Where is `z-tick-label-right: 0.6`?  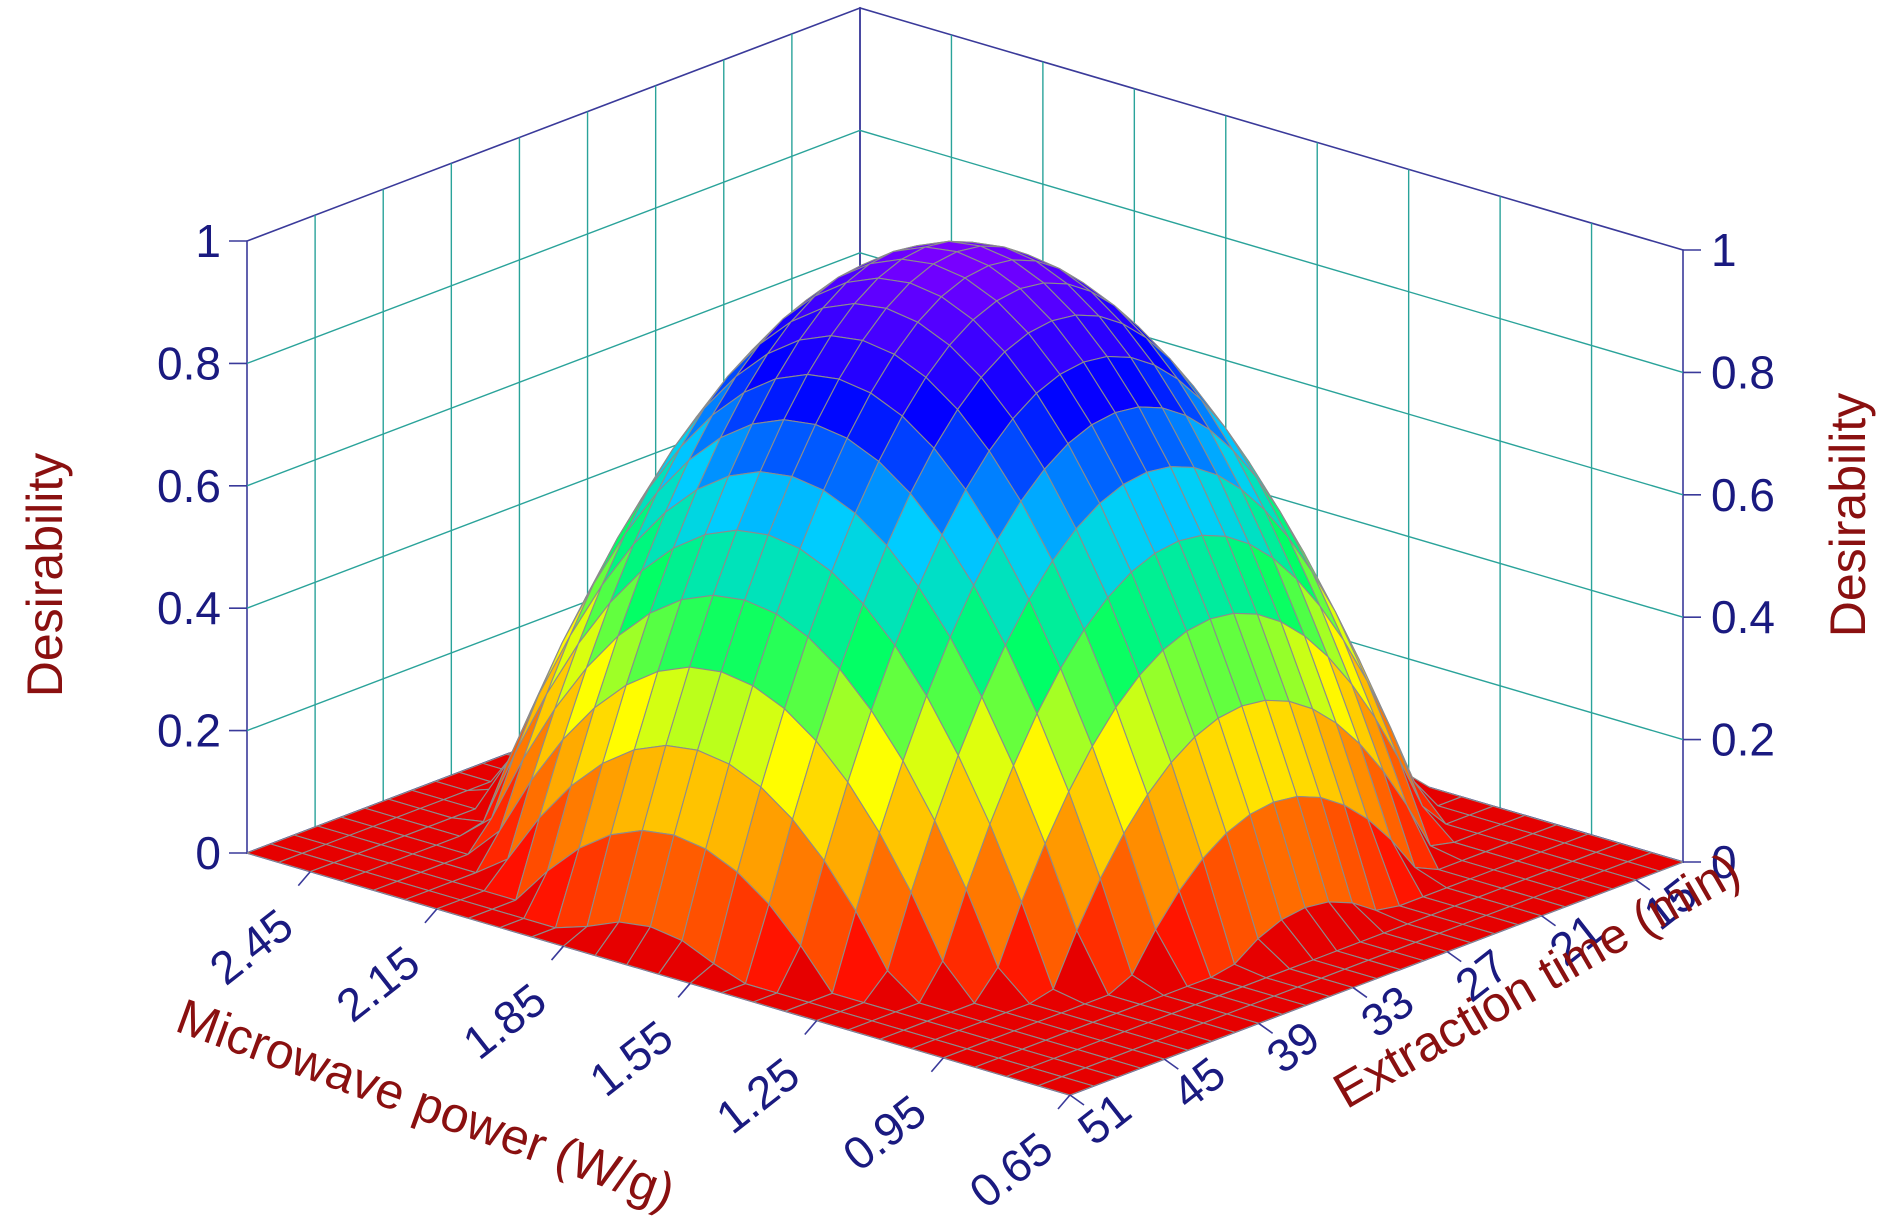 z-tick-label-right: 0.6 is located at coordinates (1743, 495).